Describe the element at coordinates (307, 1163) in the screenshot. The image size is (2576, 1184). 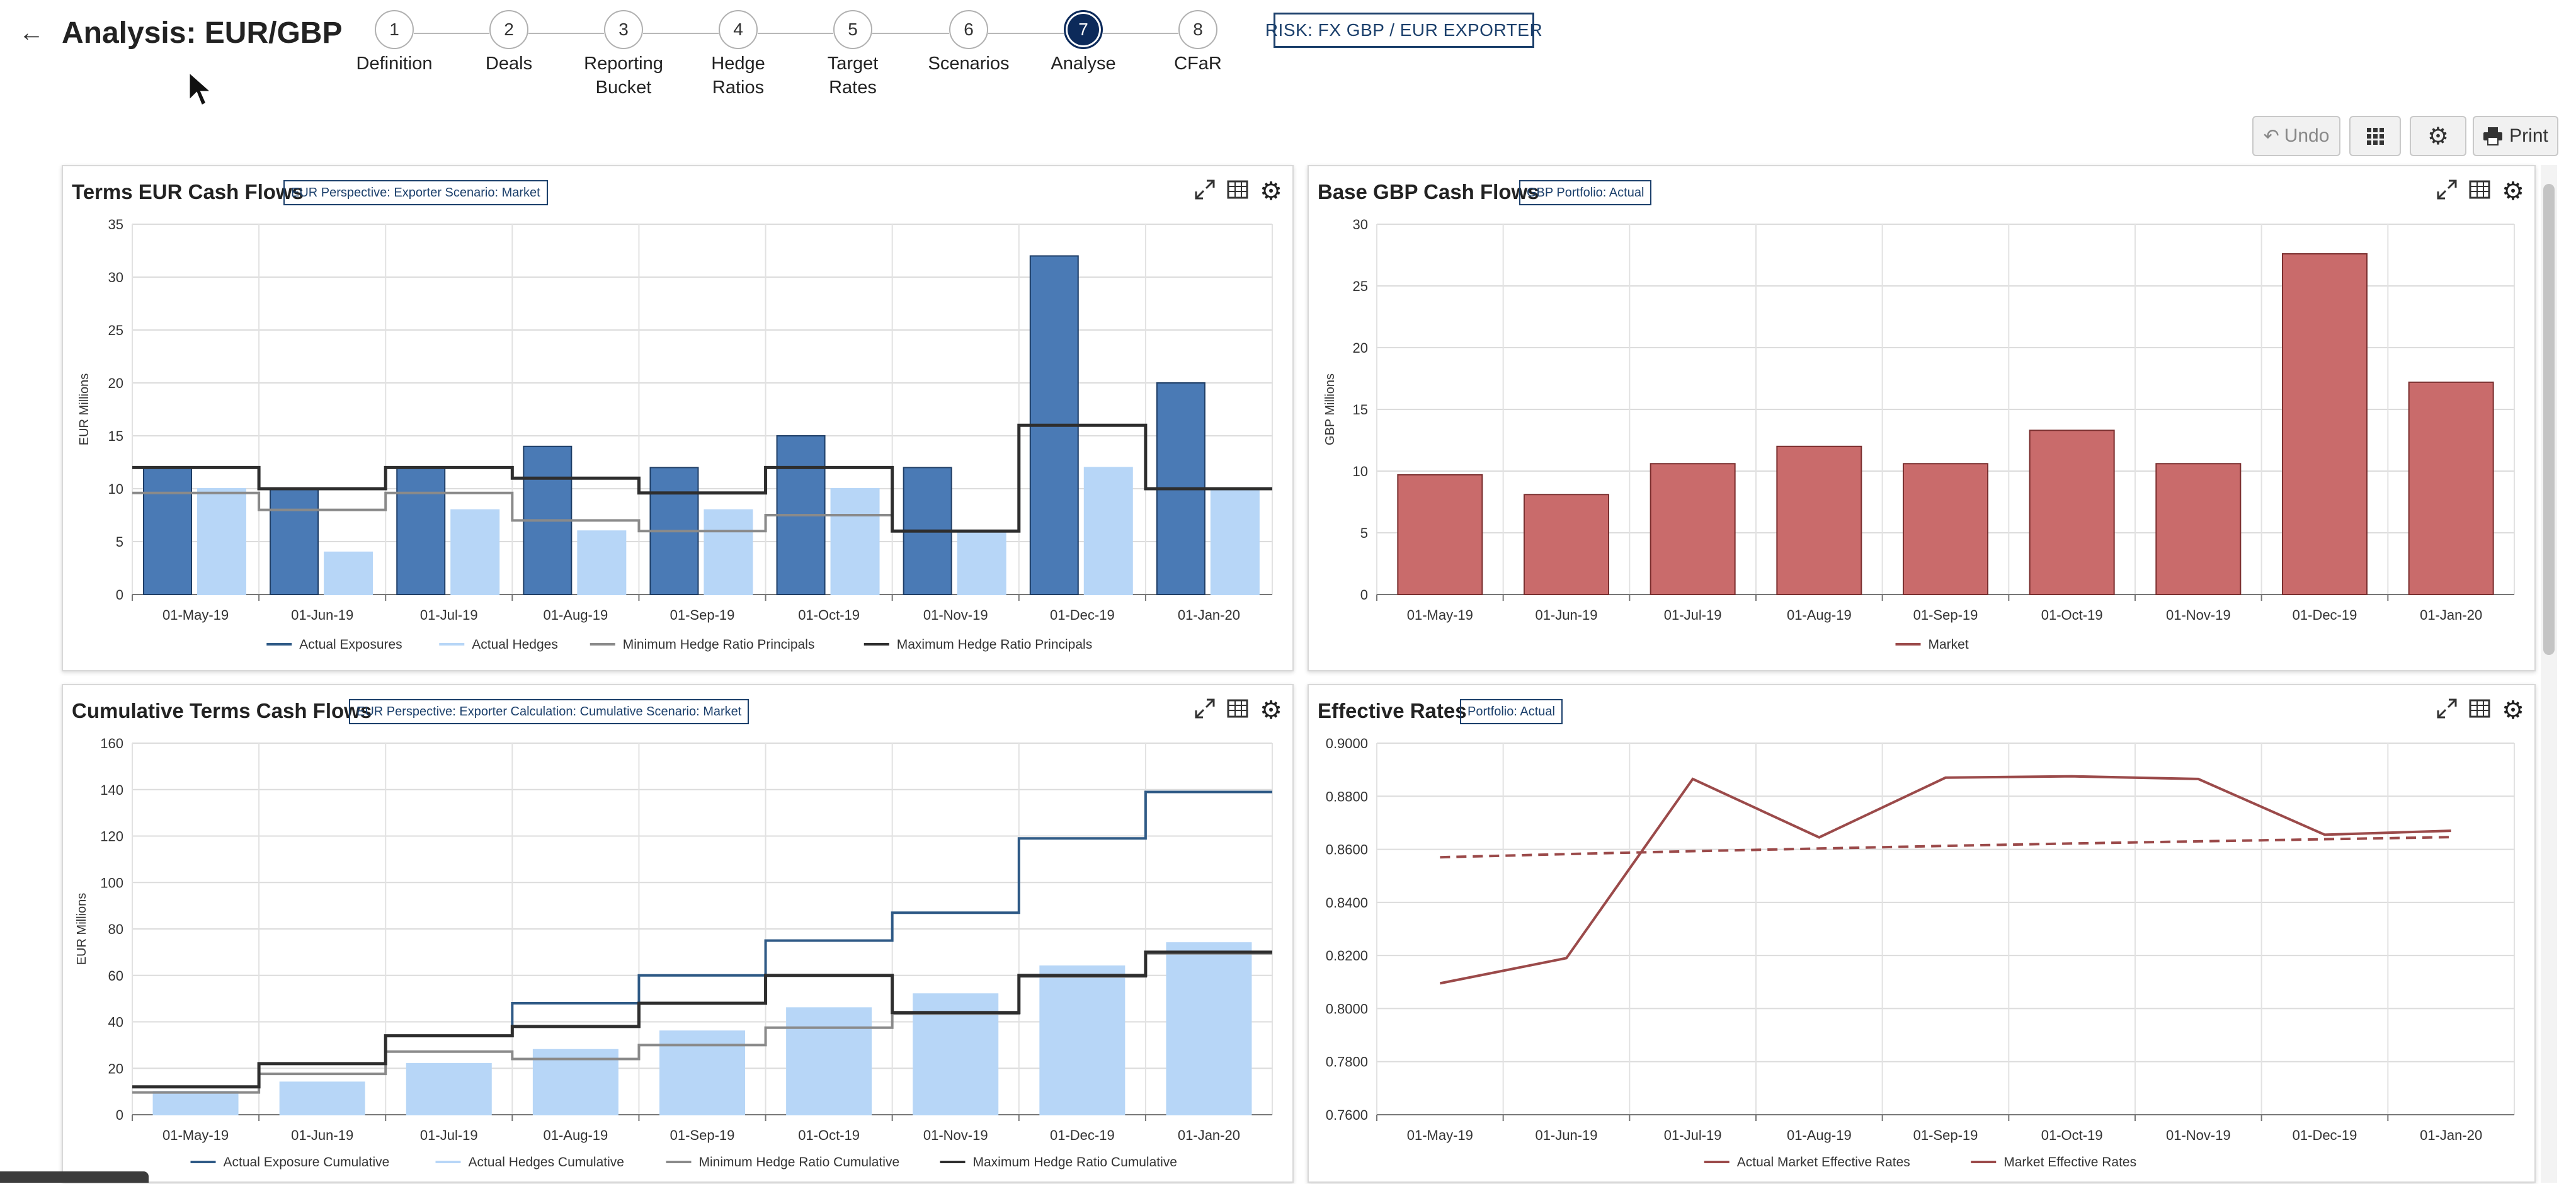
I see `legend-label: Actual Exposure Cumulative` at that location.